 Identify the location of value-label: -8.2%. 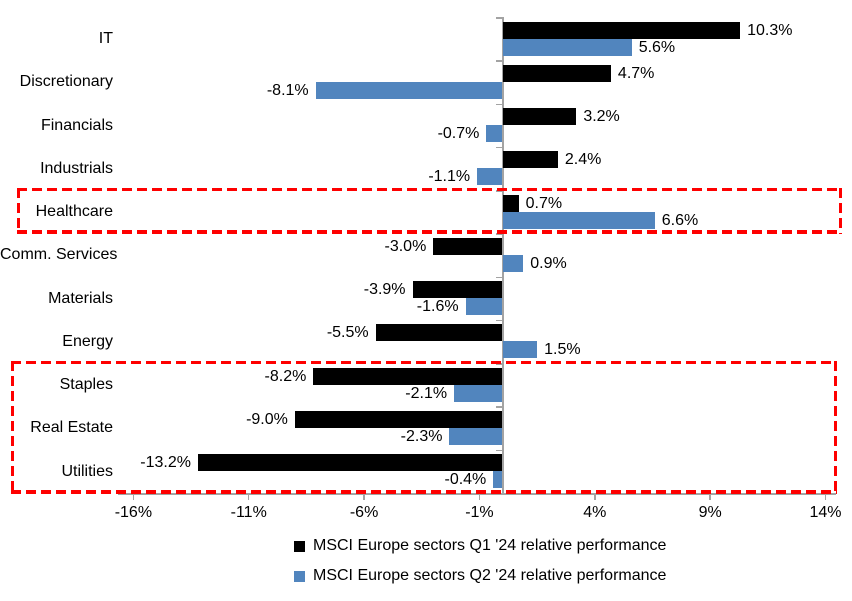
(285, 376).